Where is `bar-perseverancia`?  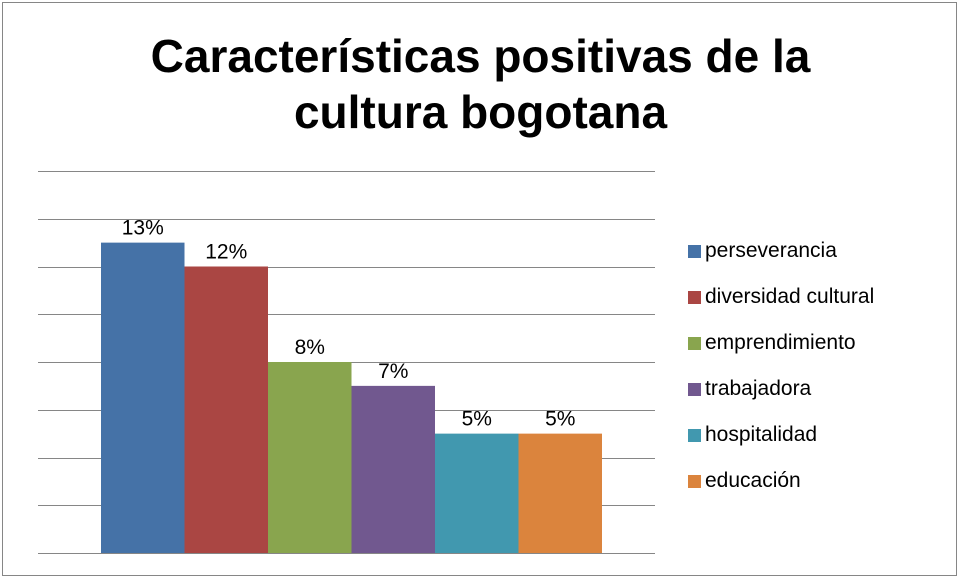 bar-perseverancia is located at coordinates (143, 397).